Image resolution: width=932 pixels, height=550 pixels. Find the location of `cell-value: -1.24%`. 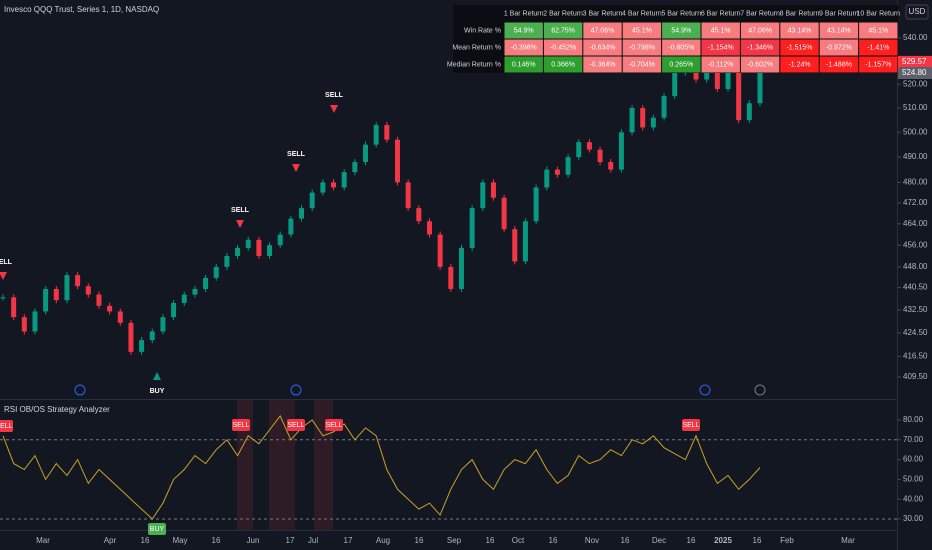

cell-value: -1.24% is located at coordinates (799, 64).